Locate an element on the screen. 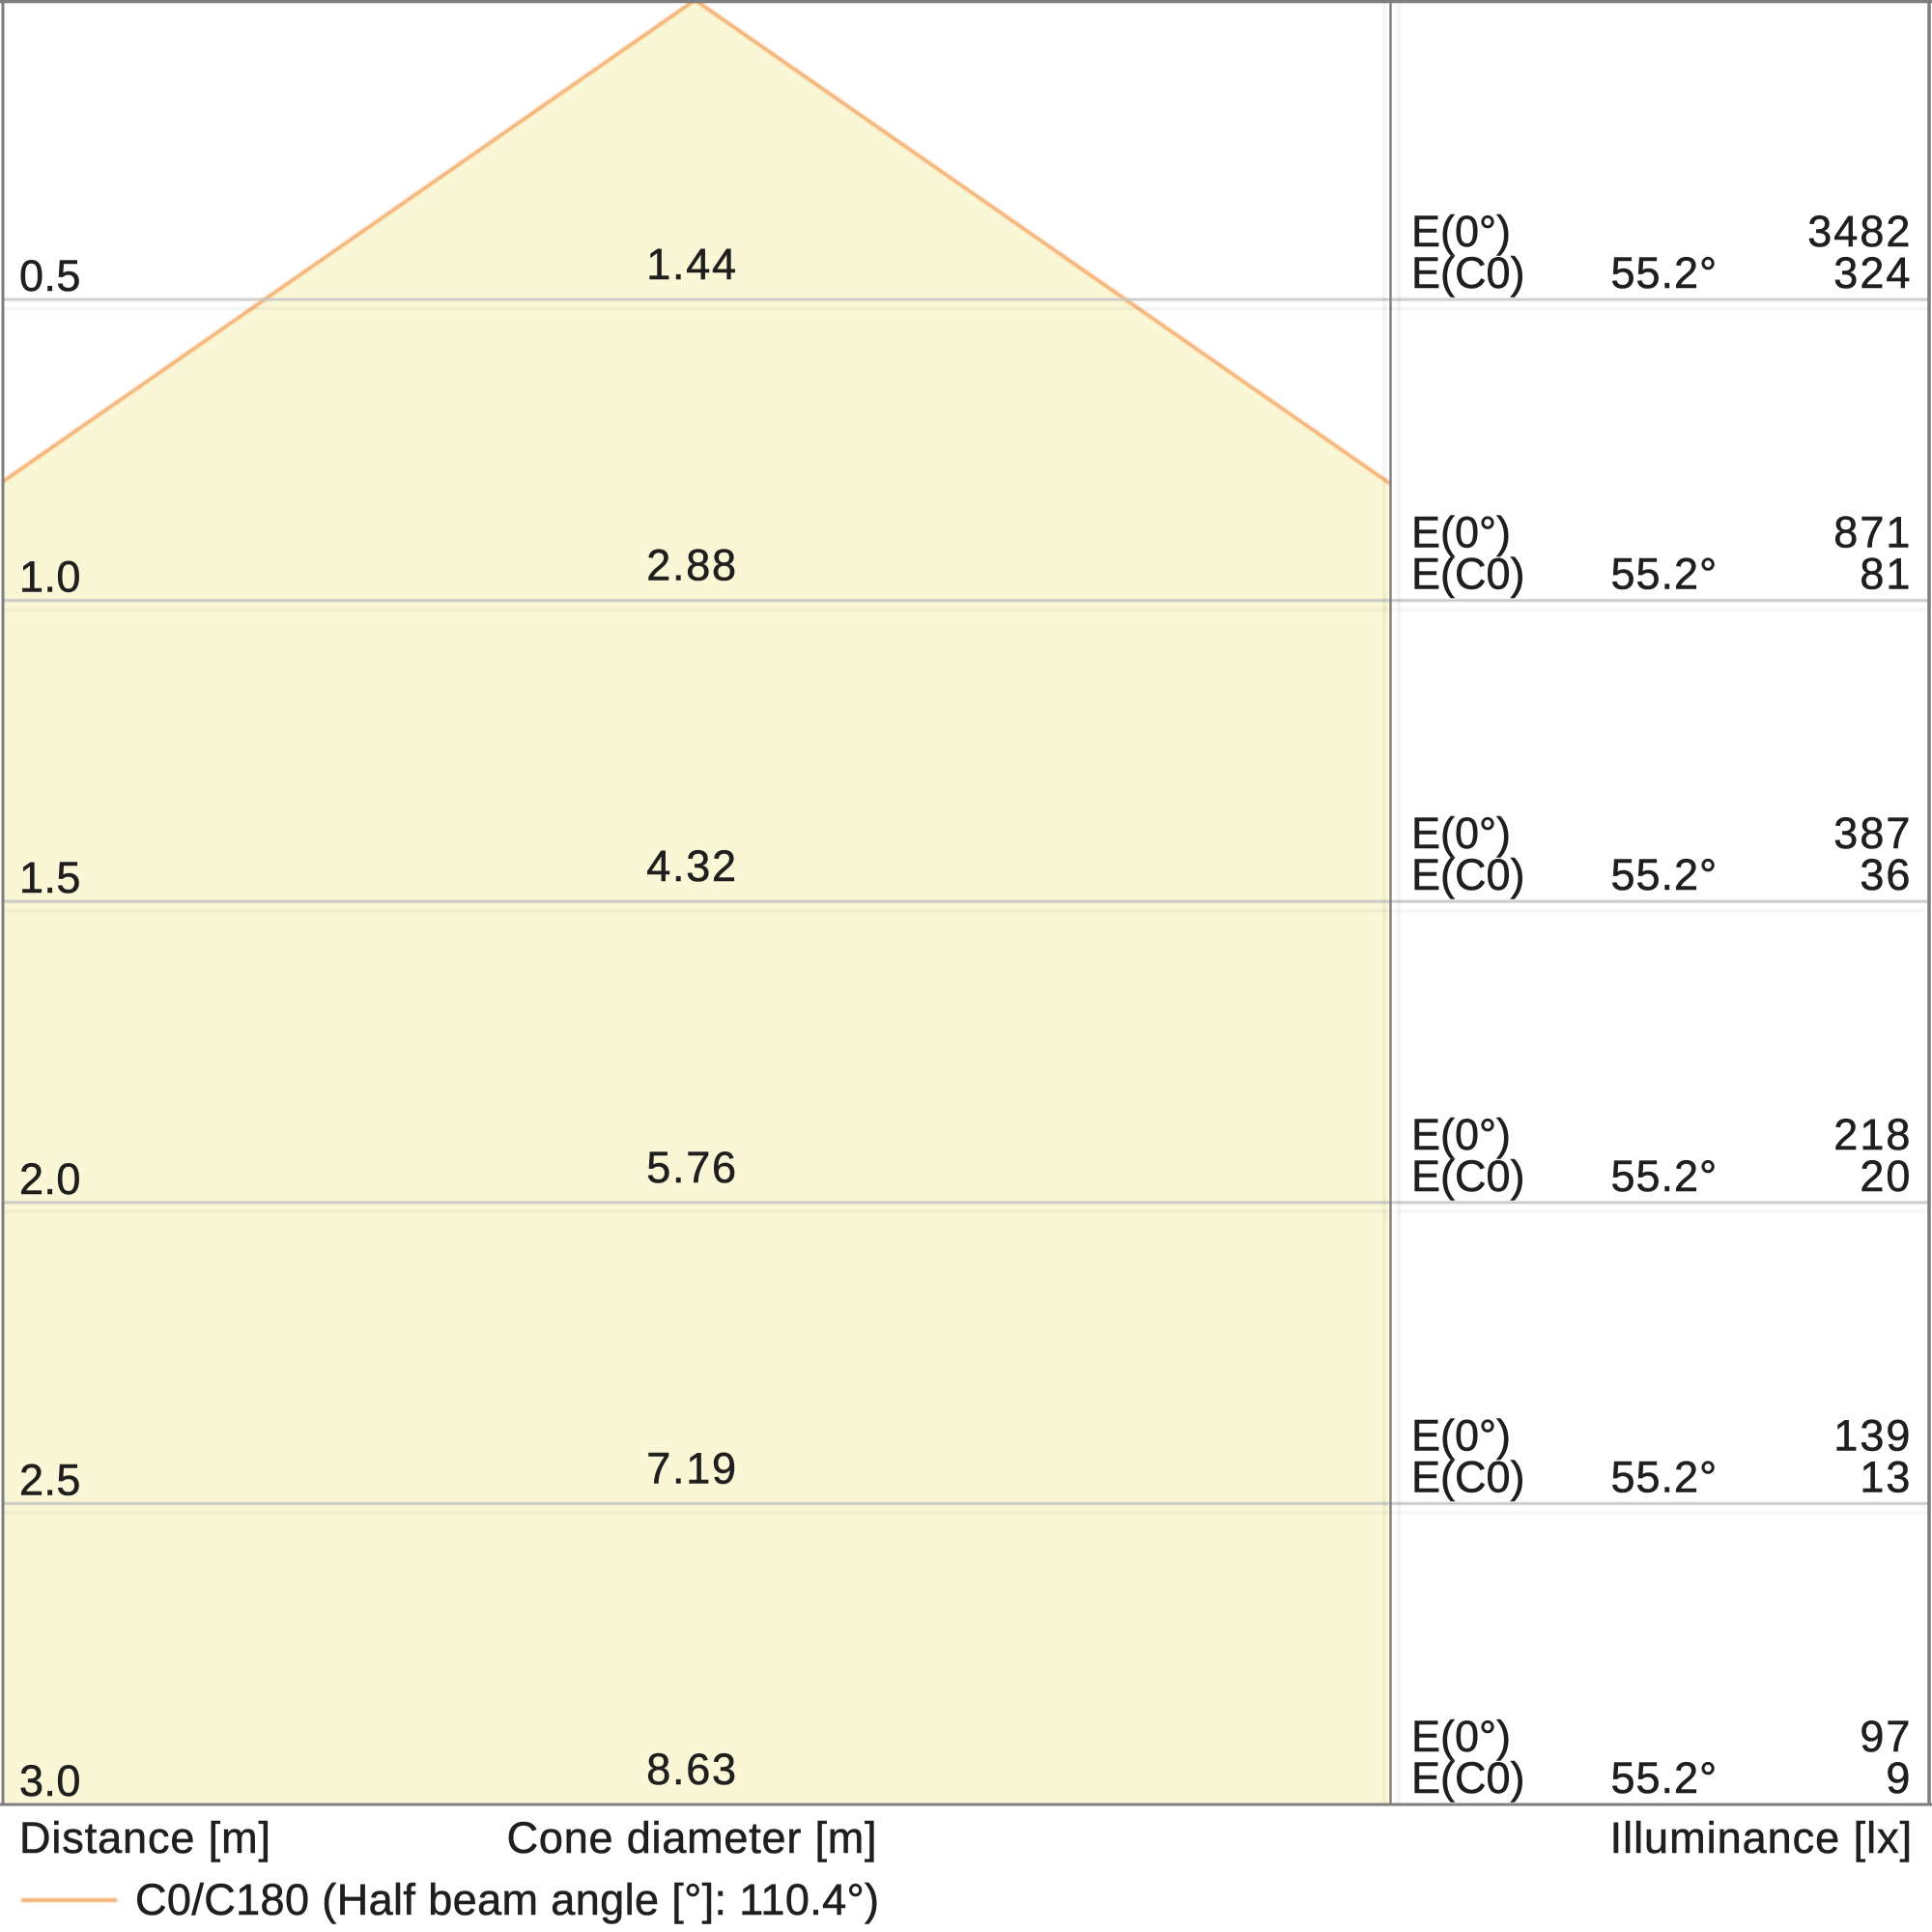 The image size is (1932, 1932). svg-text: 3482 is located at coordinates (1859, 231).